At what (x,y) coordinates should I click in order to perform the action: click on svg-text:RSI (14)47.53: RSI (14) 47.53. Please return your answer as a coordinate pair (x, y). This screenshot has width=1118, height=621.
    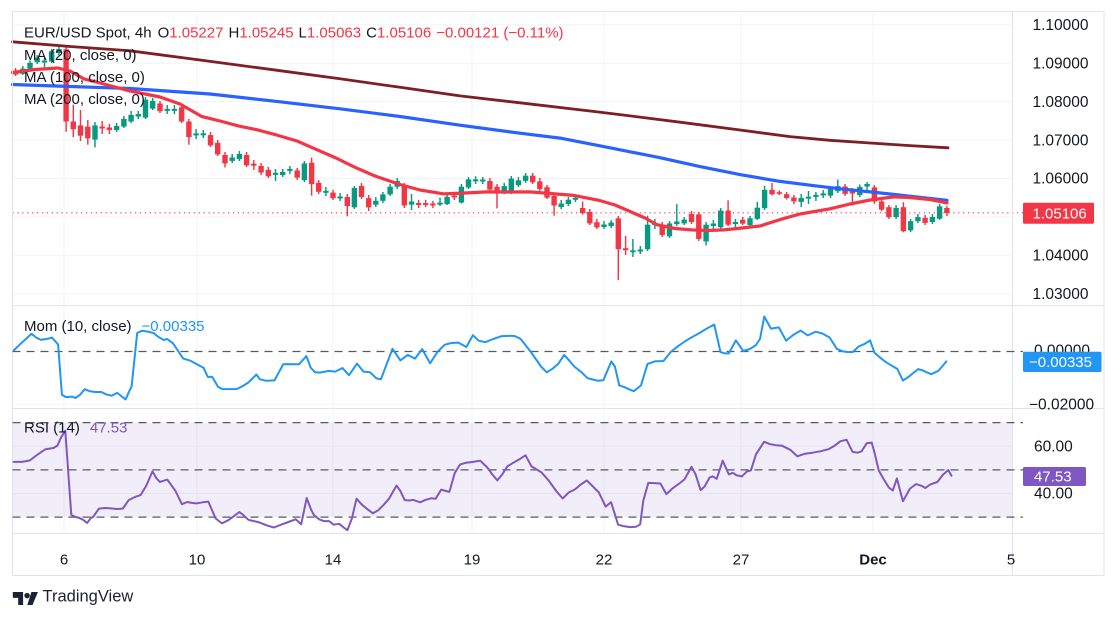
    Looking at the image, I should click on (75, 428).